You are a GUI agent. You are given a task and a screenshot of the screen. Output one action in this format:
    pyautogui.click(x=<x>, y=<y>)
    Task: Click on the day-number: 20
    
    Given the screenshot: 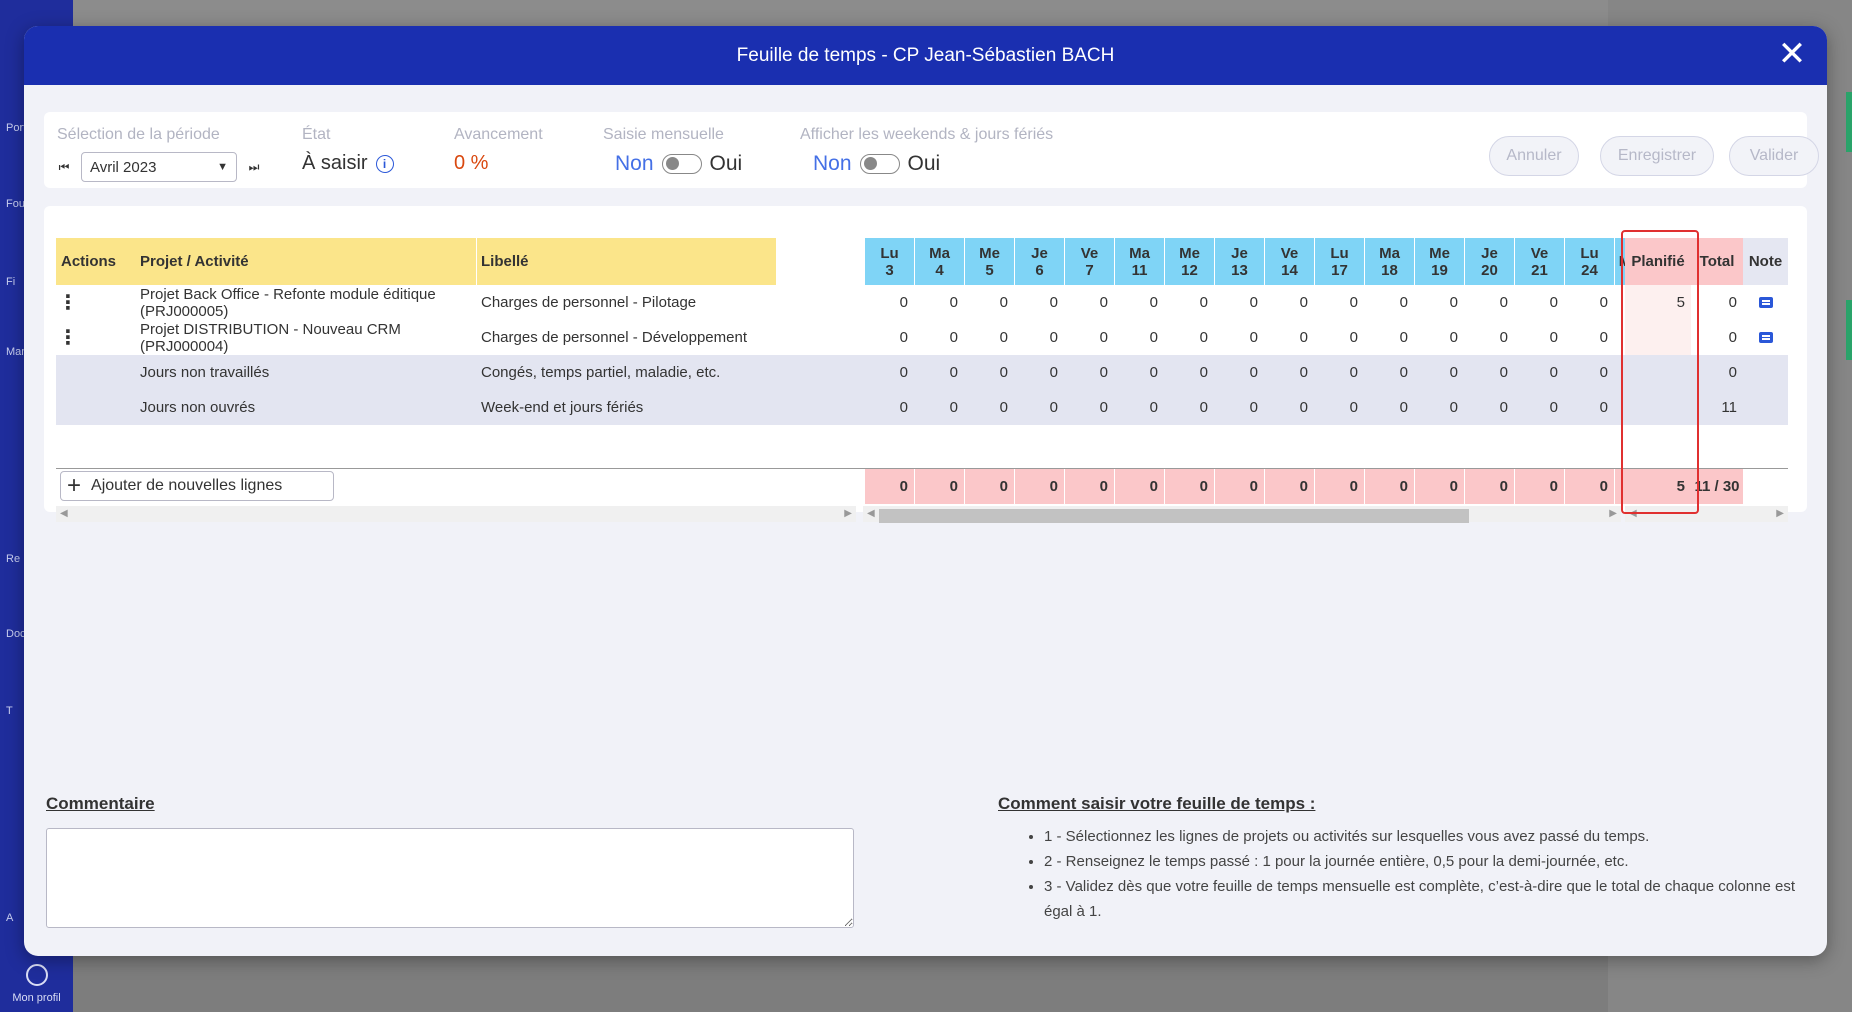 What is the action you would take?
    pyautogui.click(x=1489, y=270)
    